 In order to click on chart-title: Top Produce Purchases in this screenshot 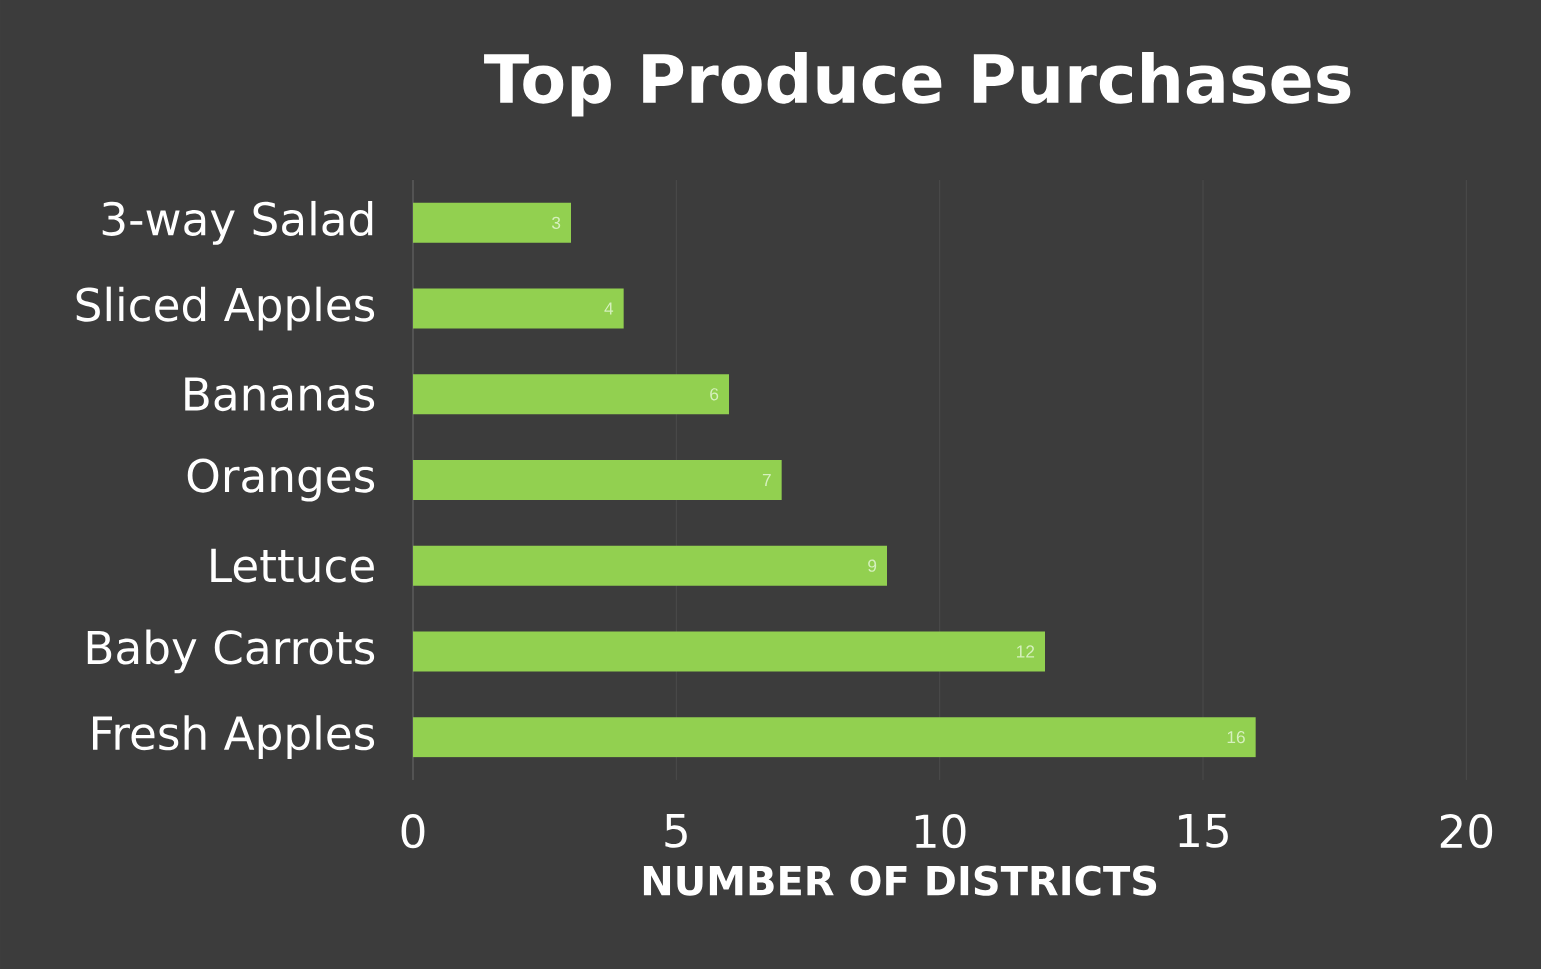, I will do `click(917, 84)`.